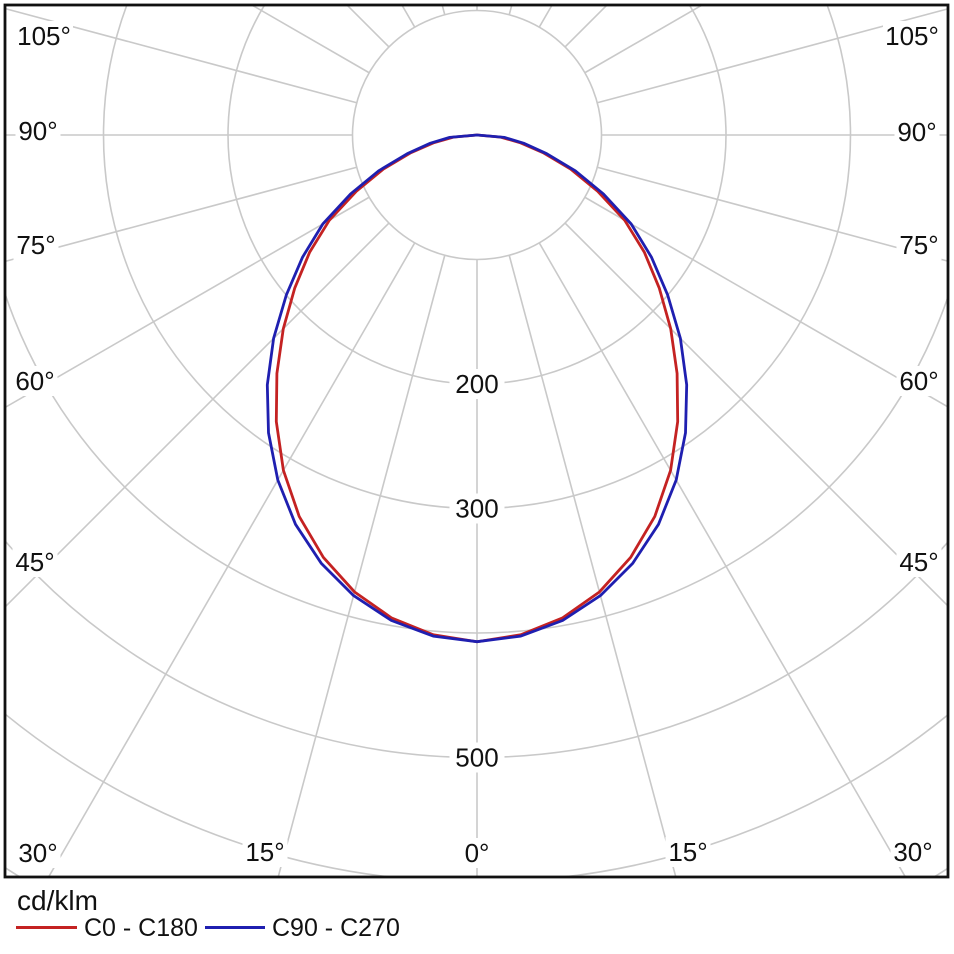 This screenshot has height=954, width=954. I want to click on unit-label: cd/klm, so click(57, 900).